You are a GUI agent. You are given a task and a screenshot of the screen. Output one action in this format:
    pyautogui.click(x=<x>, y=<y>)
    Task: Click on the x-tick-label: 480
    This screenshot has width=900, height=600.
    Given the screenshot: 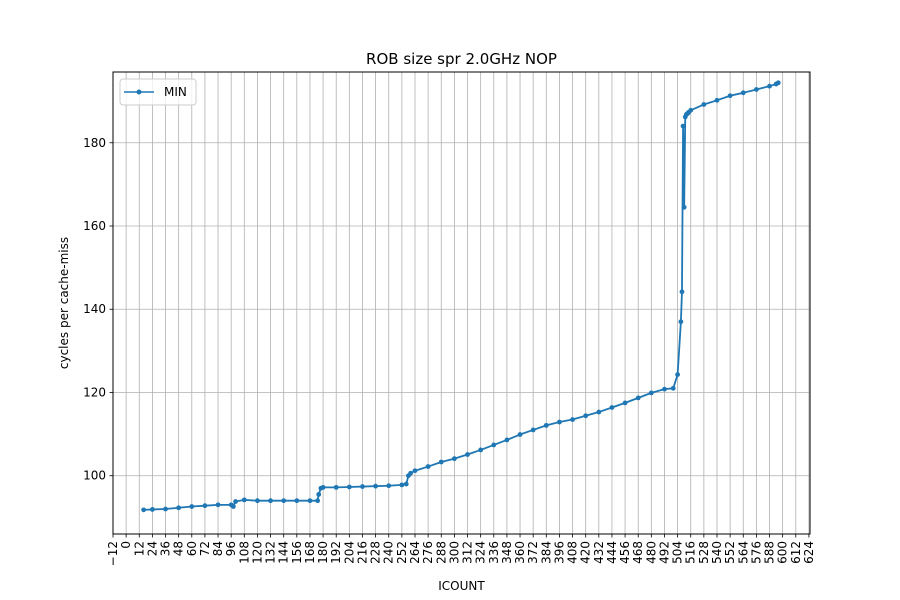 What is the action you would take?
    pyautogui.click(x=651, y=552)
    